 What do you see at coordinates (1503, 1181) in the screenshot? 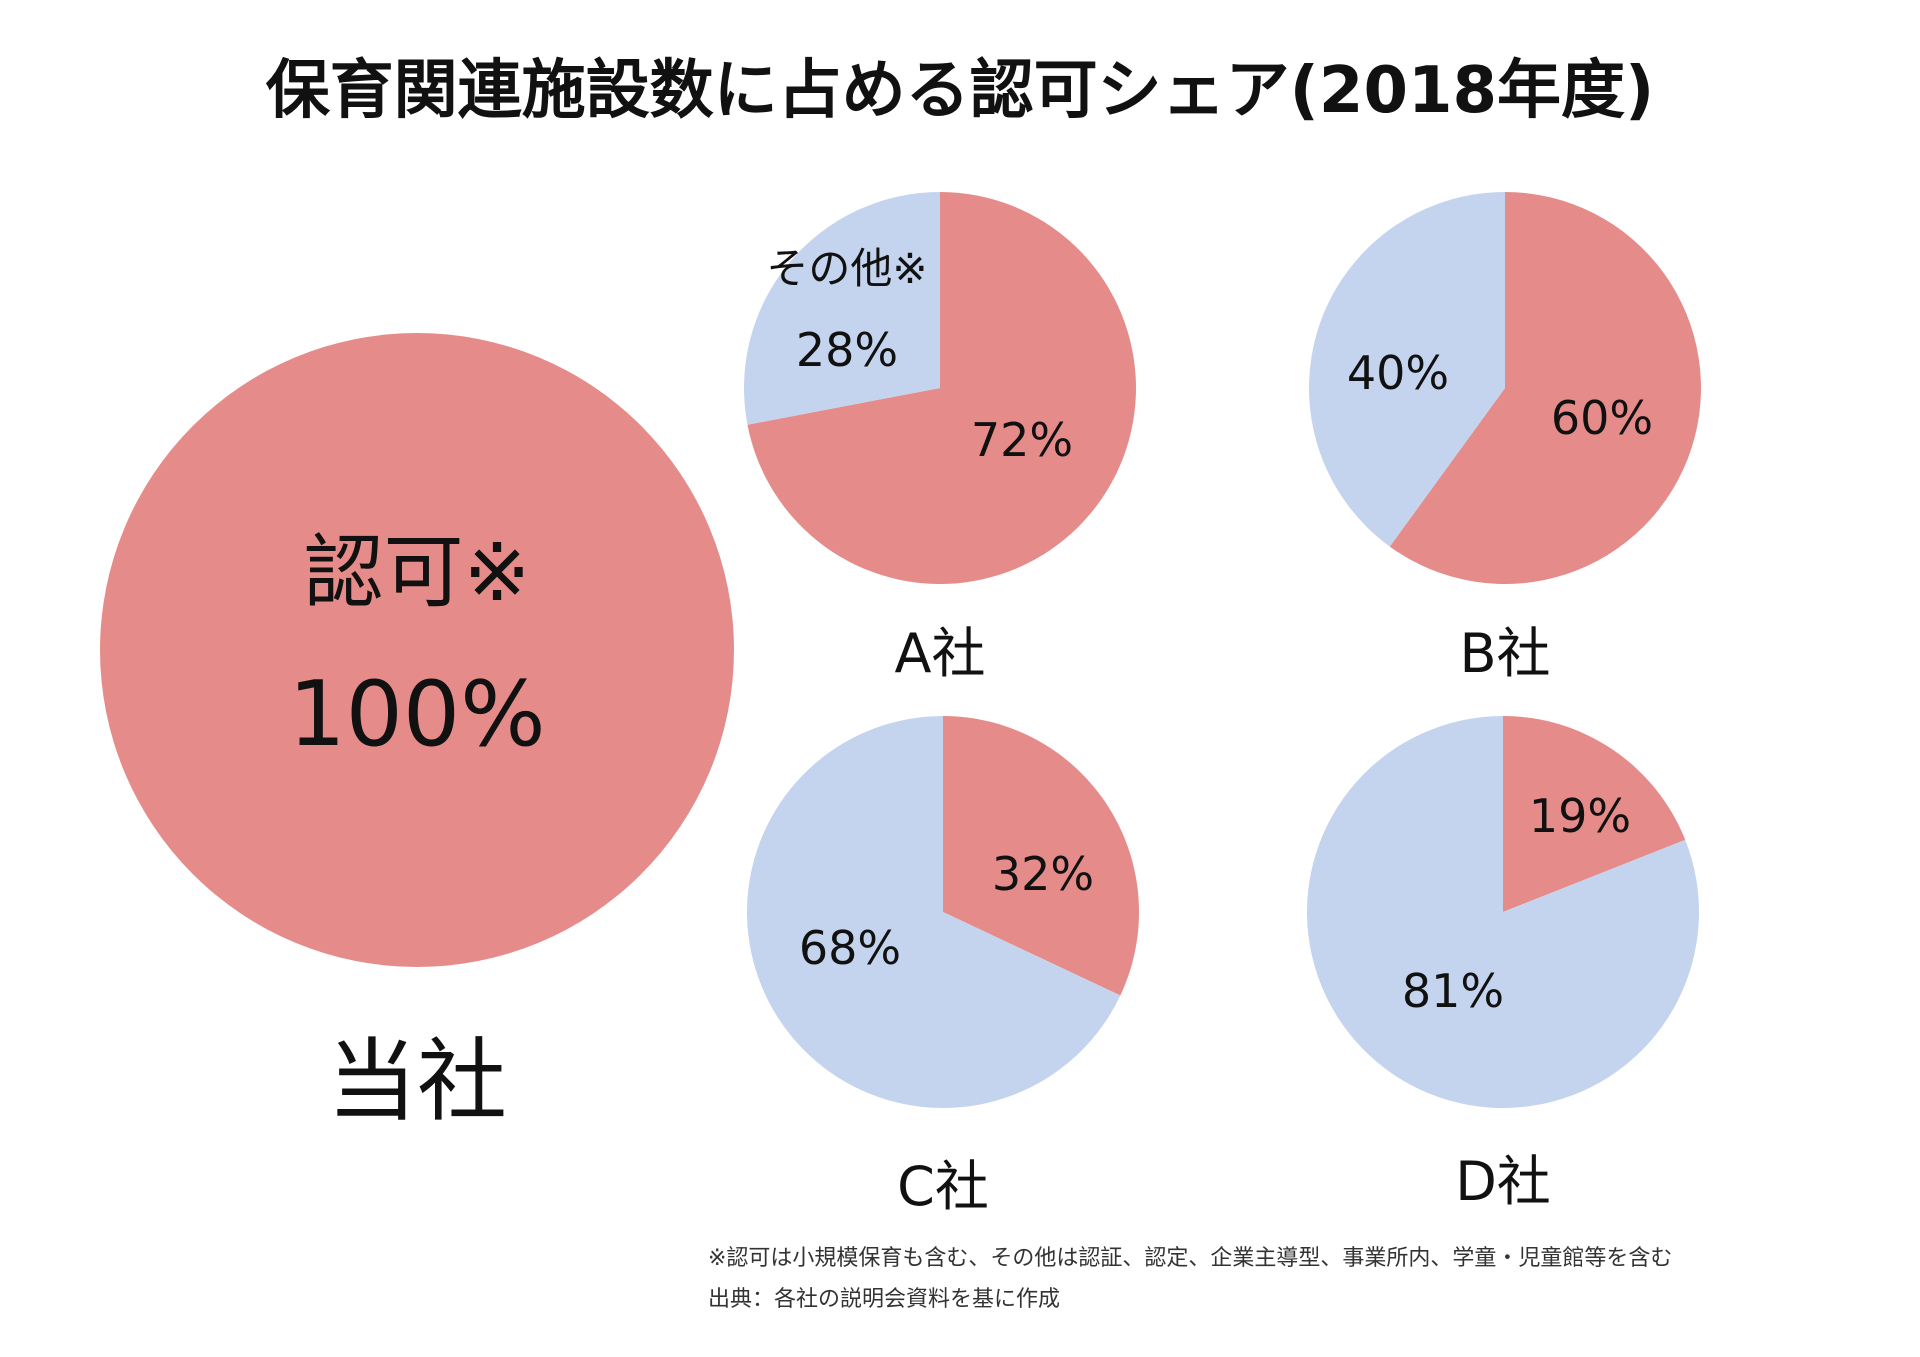
I see `company-label: D社` at bounding box center [1503, 1181].